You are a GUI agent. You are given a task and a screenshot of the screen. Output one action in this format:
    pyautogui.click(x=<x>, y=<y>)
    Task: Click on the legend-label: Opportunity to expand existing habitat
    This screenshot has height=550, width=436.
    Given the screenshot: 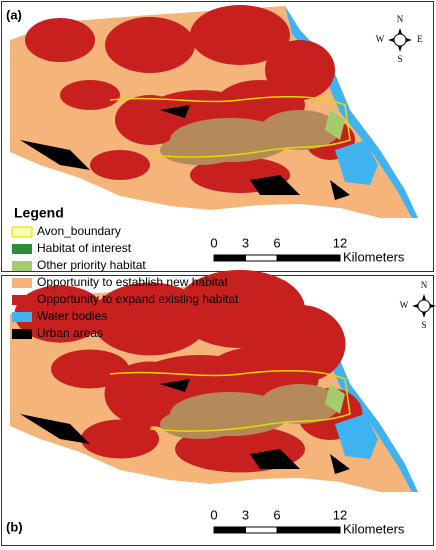 What is the action you would take?
    pyautogui.click(x=138, y=299)
    